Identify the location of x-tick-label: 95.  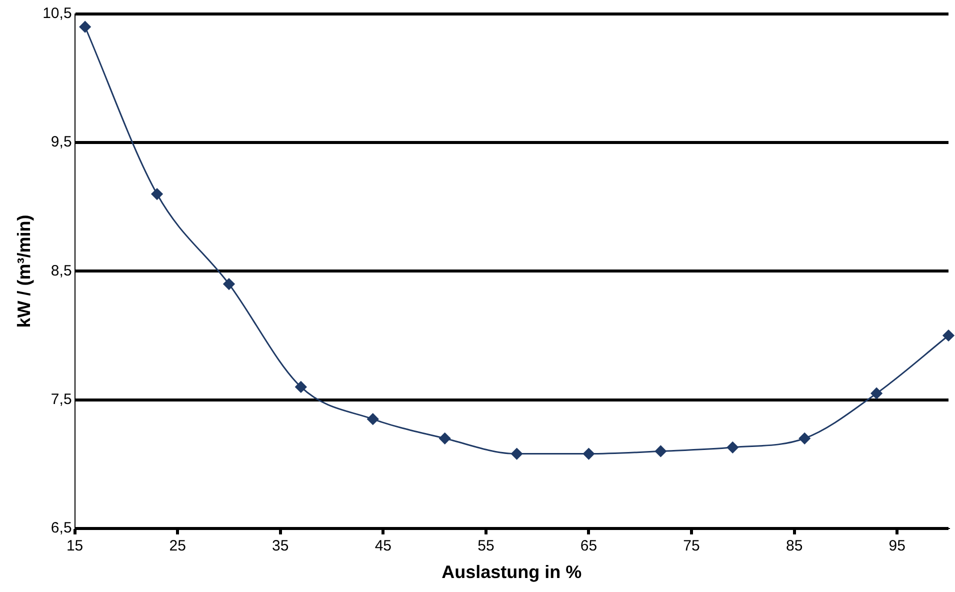
(897, 546).